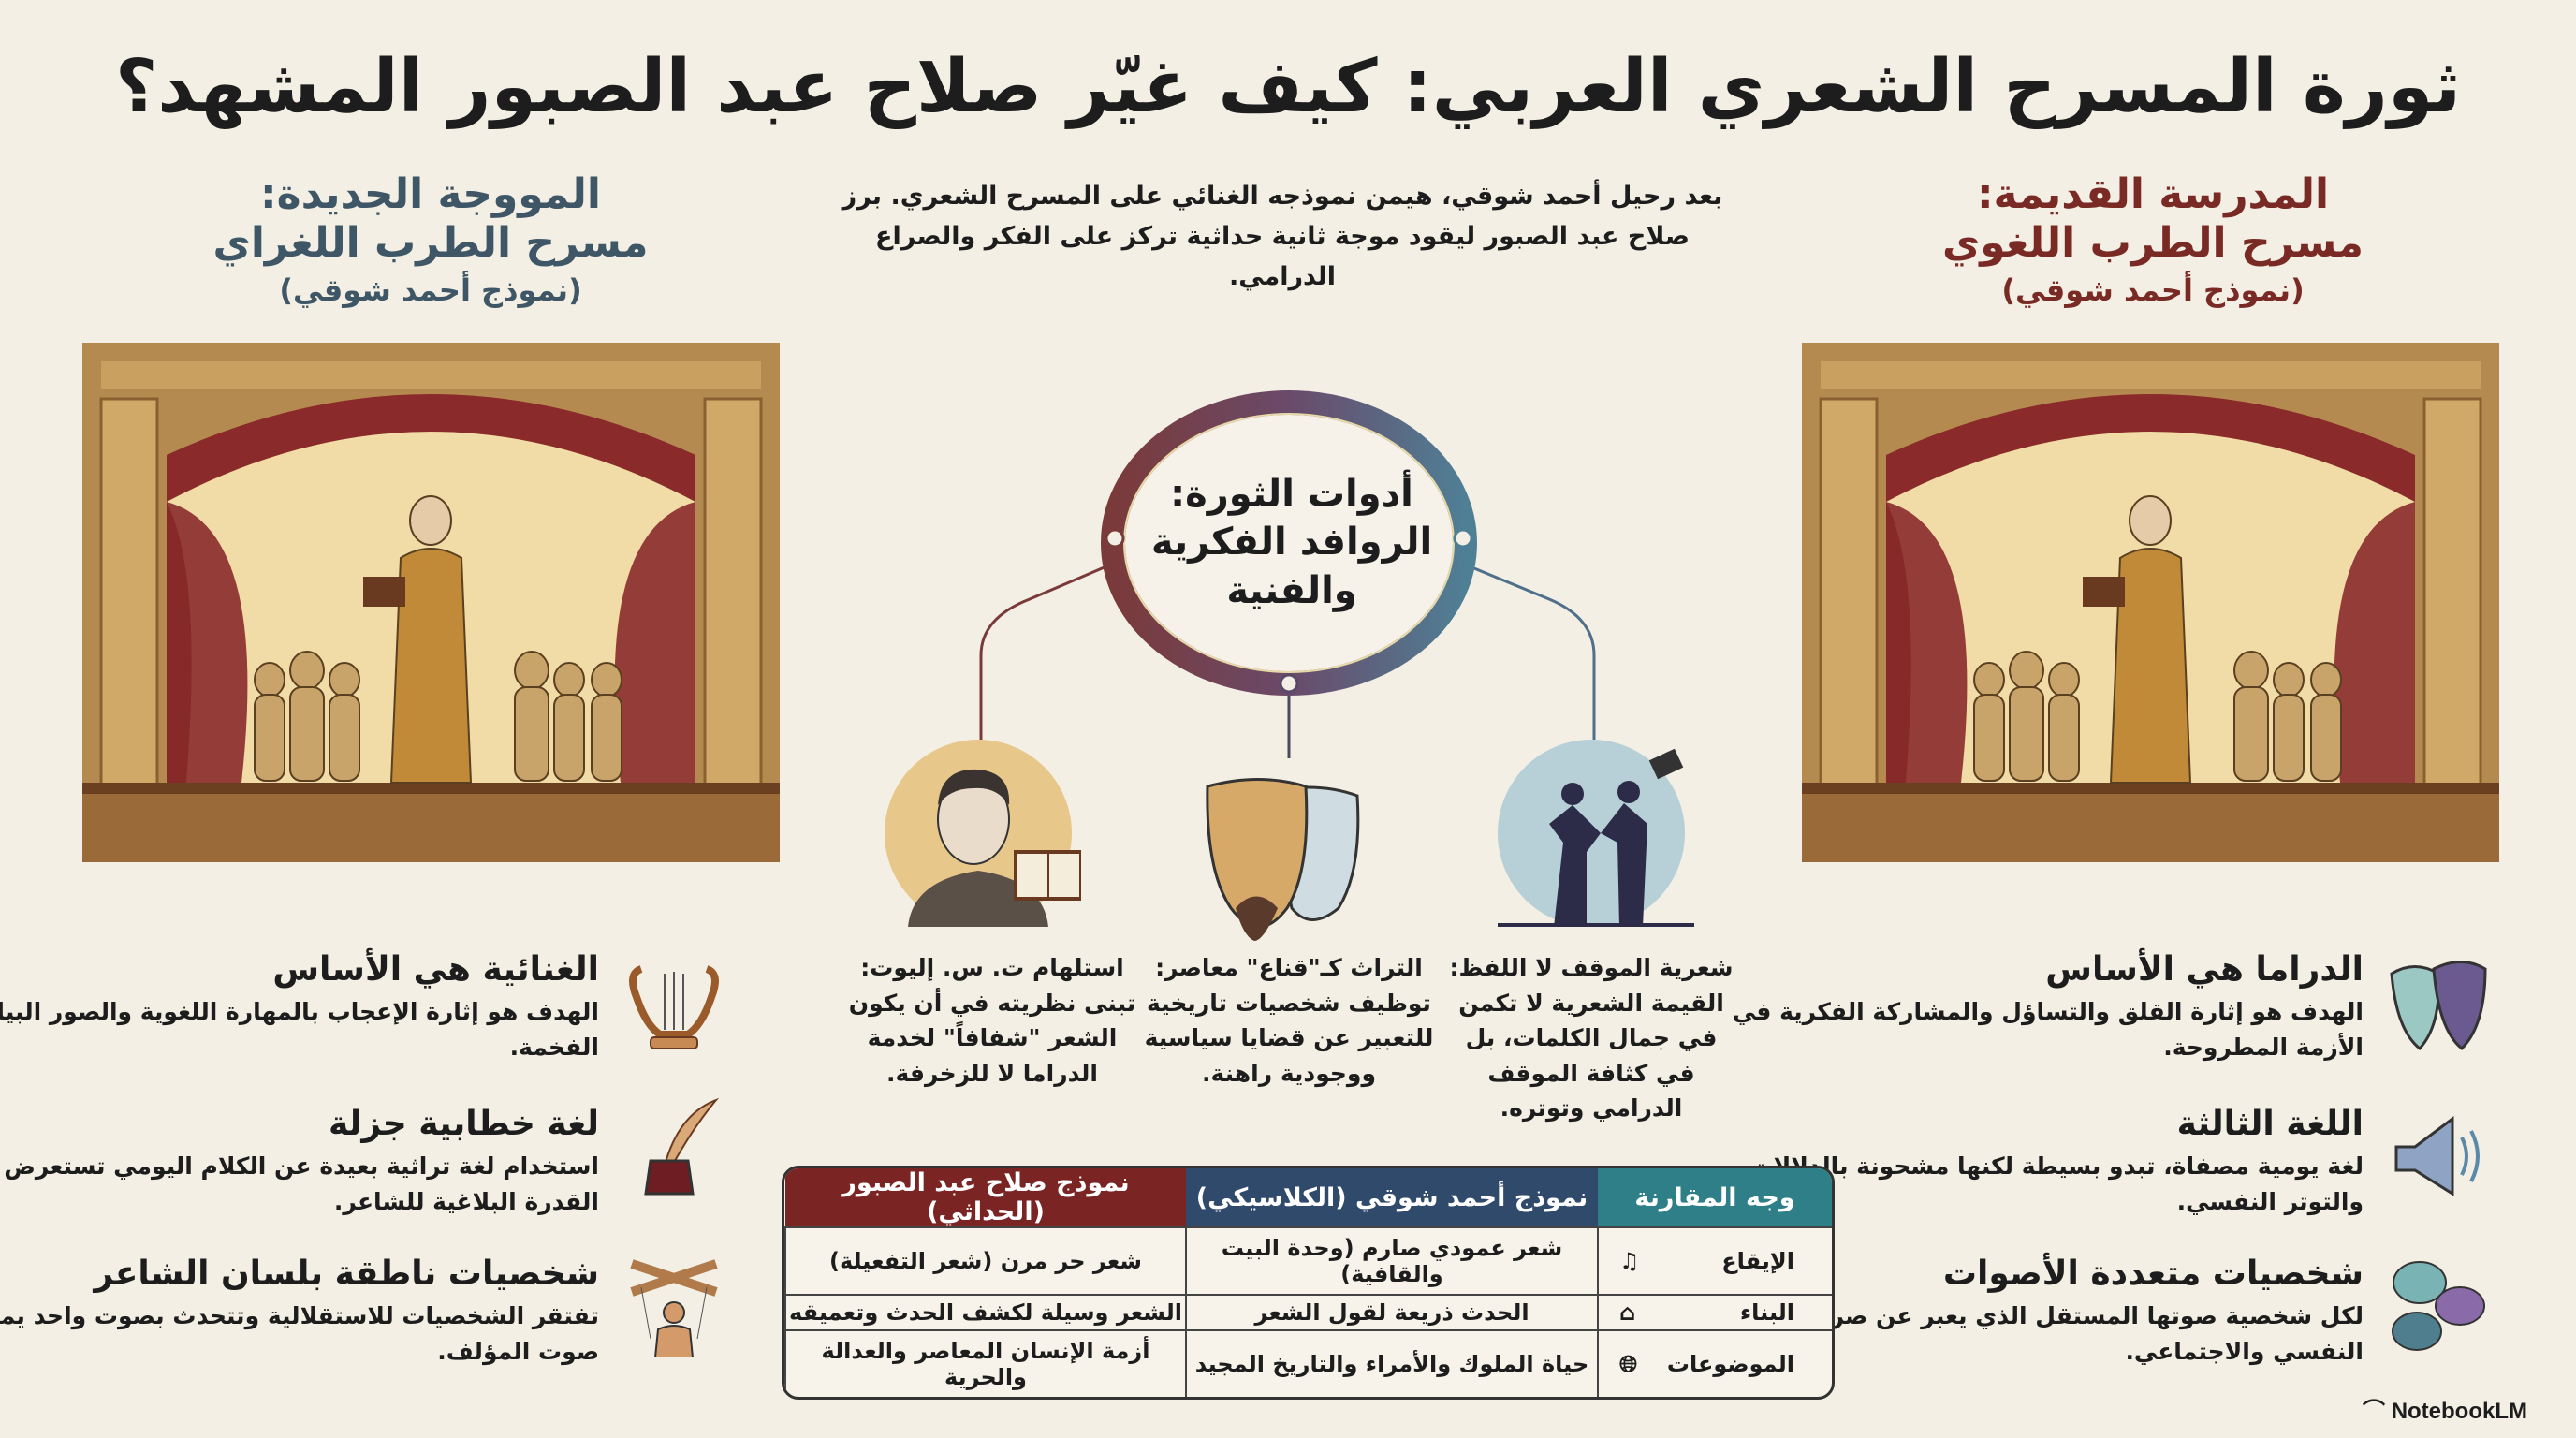  What do you see at coordinates (1391, 1312) in the screenshot?
I see `row-classic: الحدث ذريعة لقول الشعر` at bounding box center [1391, 1312].